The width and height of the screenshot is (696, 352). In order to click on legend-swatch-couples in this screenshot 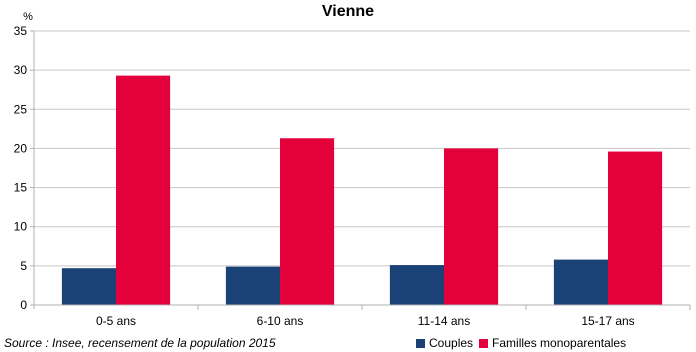, I will do `click(420, 343)`.